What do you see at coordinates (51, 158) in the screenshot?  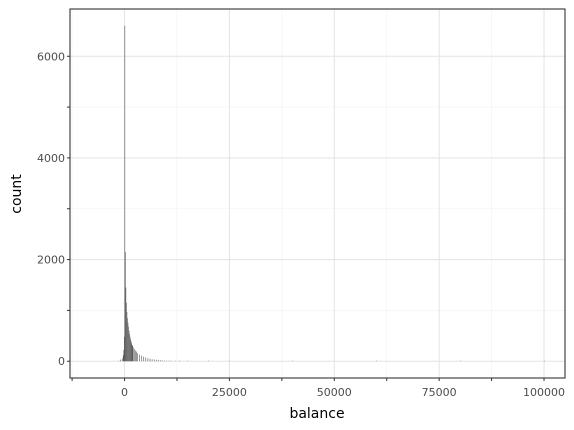 I see `y-tick-label: 4000` at bounding box center [51, 158].